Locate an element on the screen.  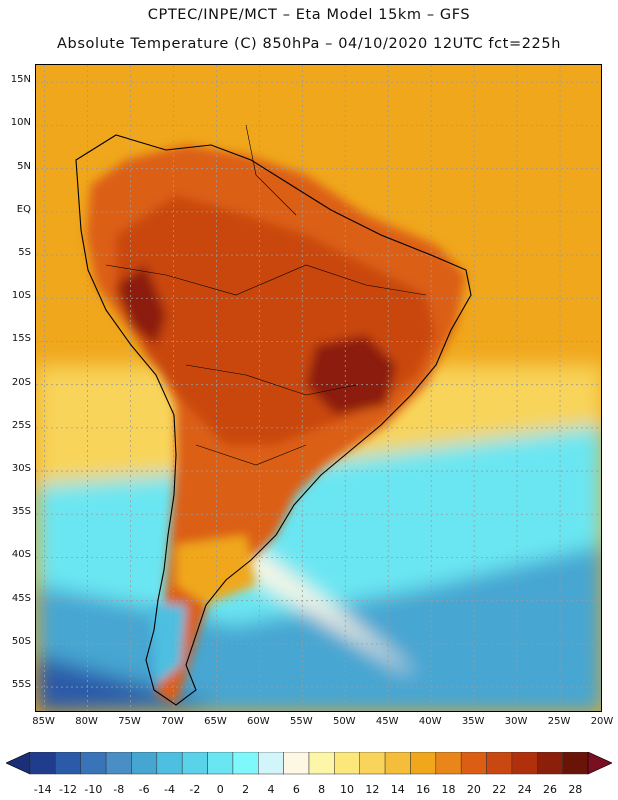
lon-tick-label: 60W is located at coordinates (258, 721).